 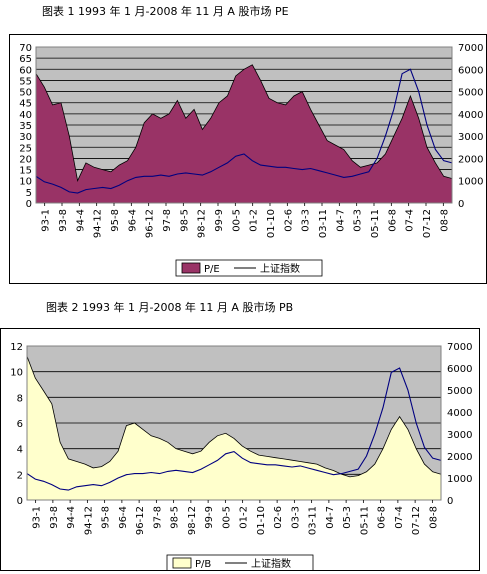 What do you see at coordinates (25, 171) in the screenshot?
I see `y-left-tick-label: 15` at bounding box center [25, 171].